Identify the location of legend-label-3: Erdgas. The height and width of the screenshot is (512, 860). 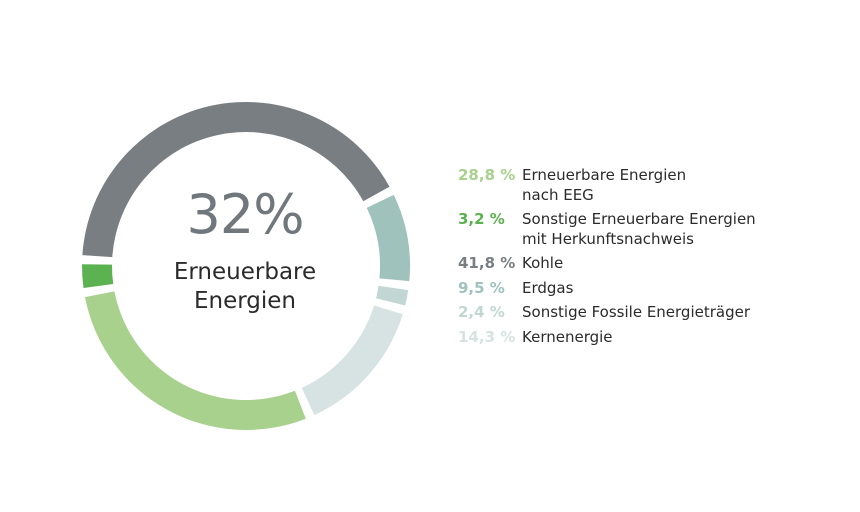
(548, 287).